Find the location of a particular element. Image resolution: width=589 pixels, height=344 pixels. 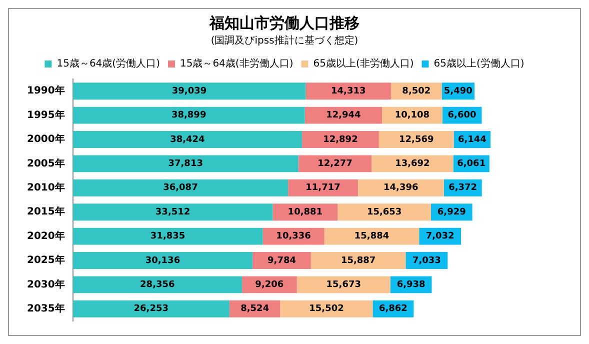

data-label: 15,673 is located at coordinates (343, 285).